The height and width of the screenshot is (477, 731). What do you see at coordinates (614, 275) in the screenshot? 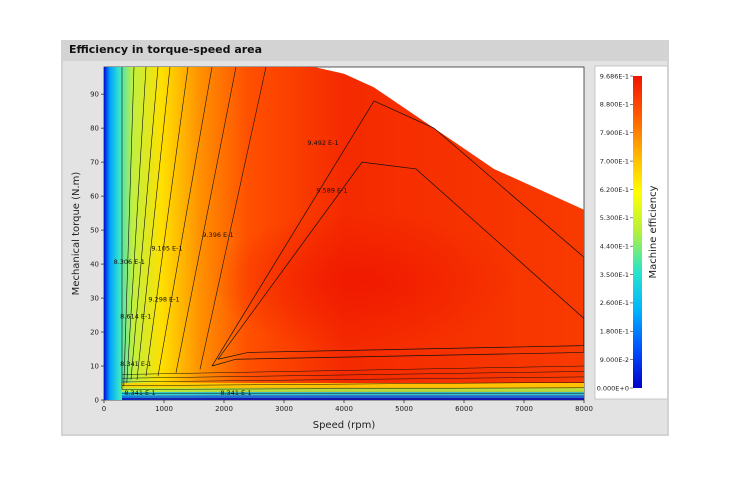
I see `colorbar-tick-label: 3.500E-1` at bounding box center [614, 275].